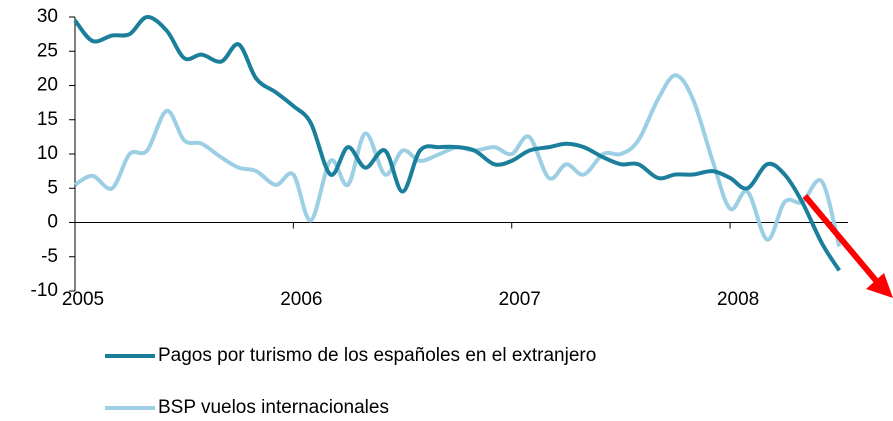  I want to click on y-tick-label: 20, so click(47, 85).